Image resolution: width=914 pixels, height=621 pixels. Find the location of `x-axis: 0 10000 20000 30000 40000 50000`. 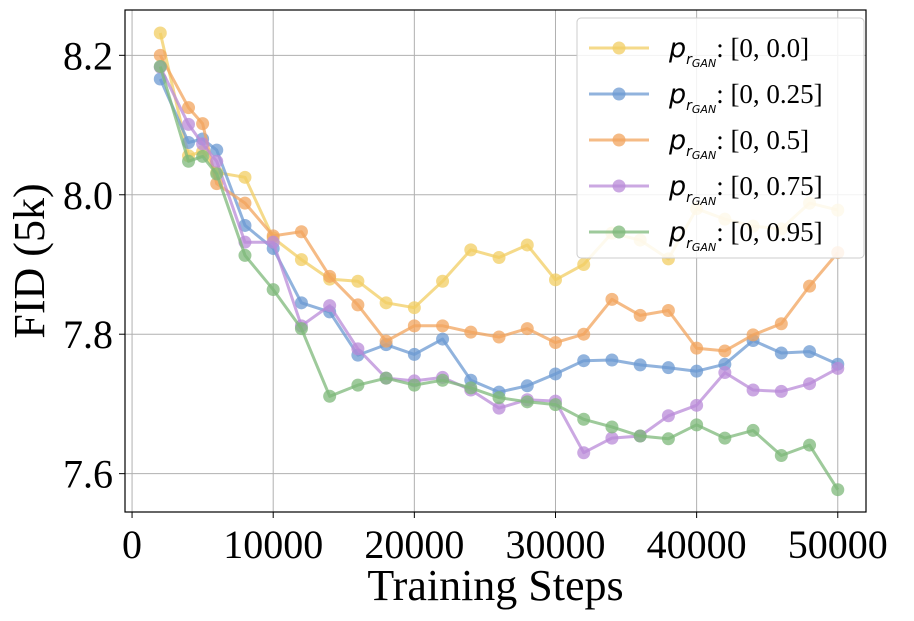

x-axis: 0 10000 20000 30000 40000 50000 is located at coordinates (505, 539).